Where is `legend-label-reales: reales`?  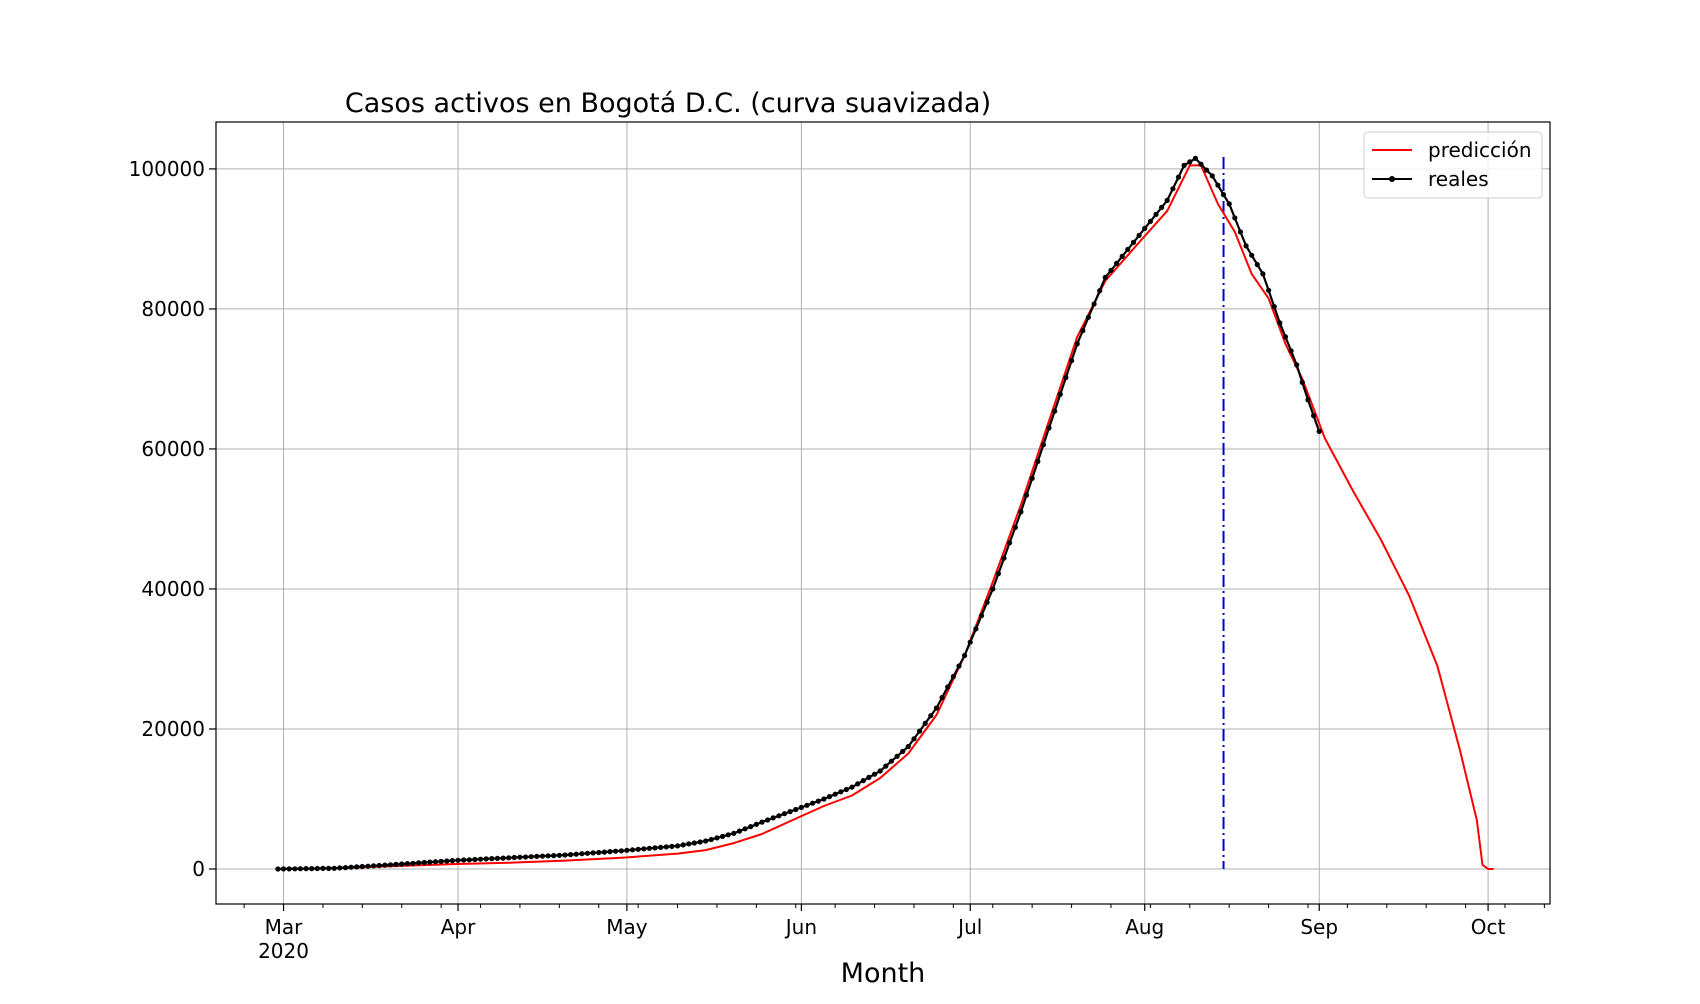
legend-label-reales: reales is located at coordinates (1458, 179).